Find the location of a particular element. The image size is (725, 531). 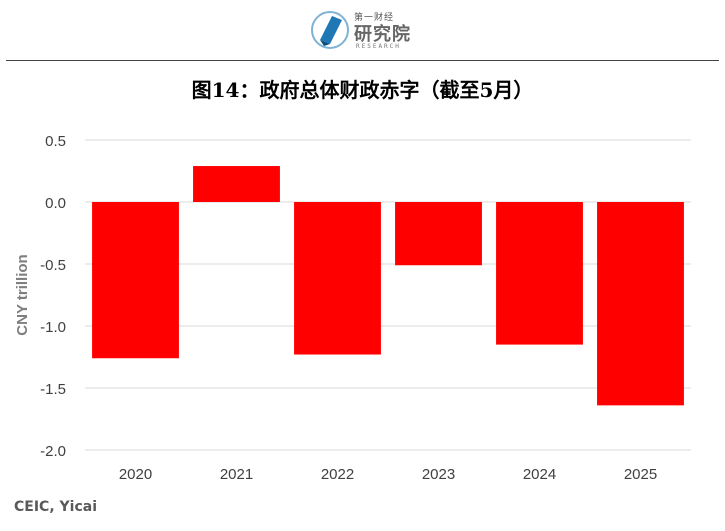

x-tick-label: 2021 is located at coordinates (236, 474).